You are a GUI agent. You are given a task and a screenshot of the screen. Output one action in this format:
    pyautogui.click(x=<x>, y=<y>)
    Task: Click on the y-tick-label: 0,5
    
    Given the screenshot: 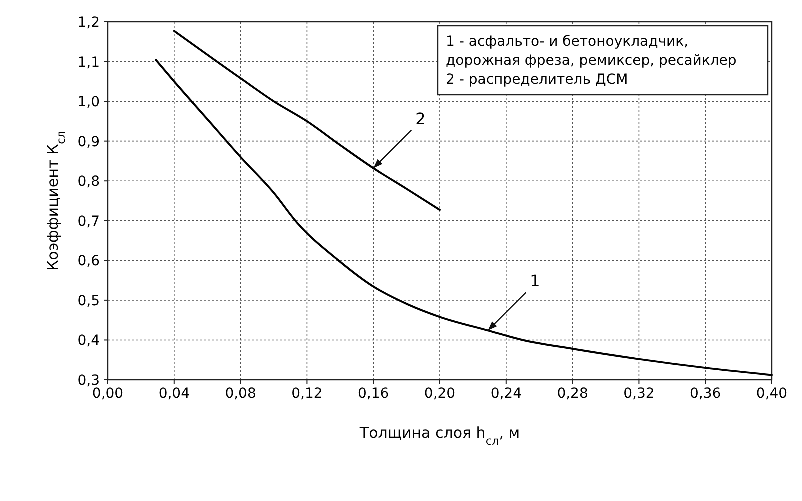 What is the action you would take?
    pyautogui.click(x=89, y=301)
    